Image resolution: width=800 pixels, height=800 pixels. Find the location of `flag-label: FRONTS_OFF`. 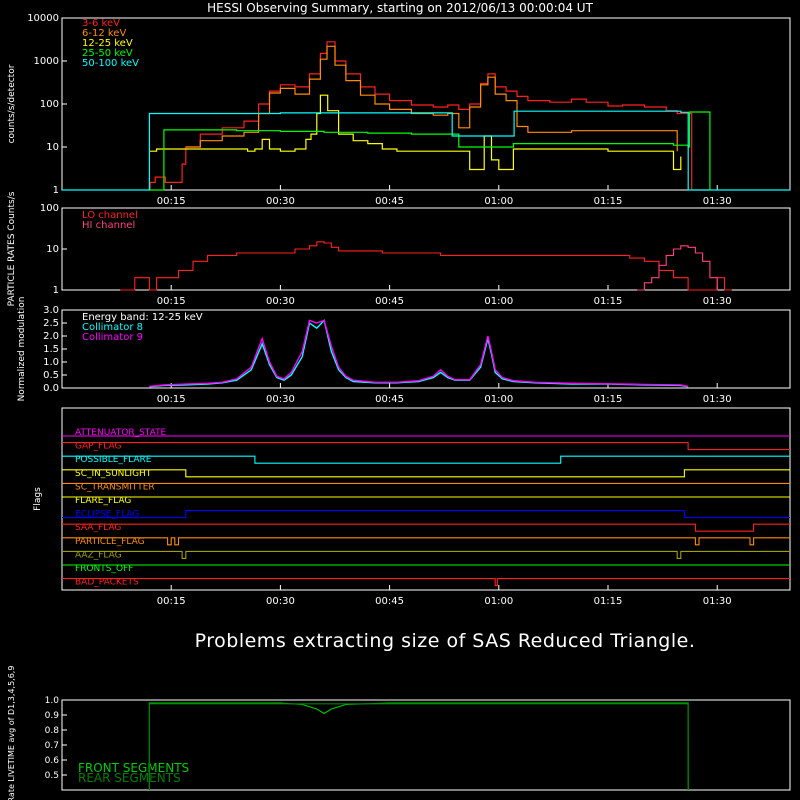

flag-label: FRONTS_OFF is located at coordinates (104, 569).